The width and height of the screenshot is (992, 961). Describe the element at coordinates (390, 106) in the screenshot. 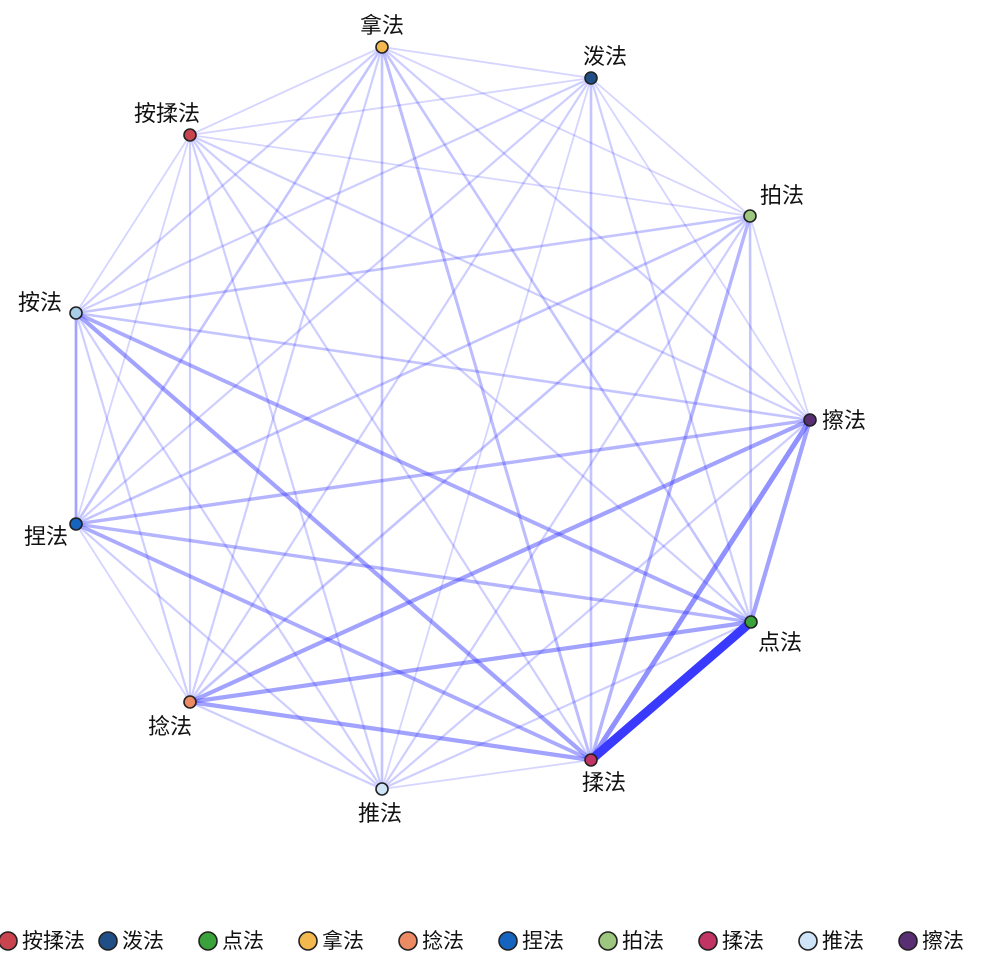

I see `edge-anrou-bo` at that location.